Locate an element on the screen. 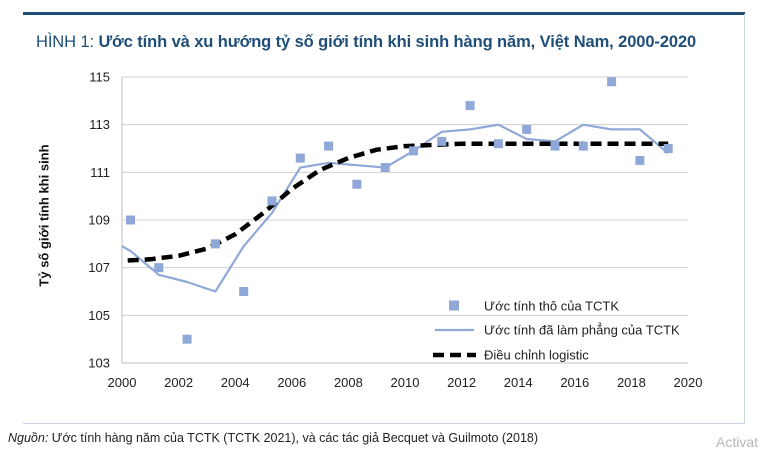  x-tick-label: 2004 is located at coordinates (235, 382).